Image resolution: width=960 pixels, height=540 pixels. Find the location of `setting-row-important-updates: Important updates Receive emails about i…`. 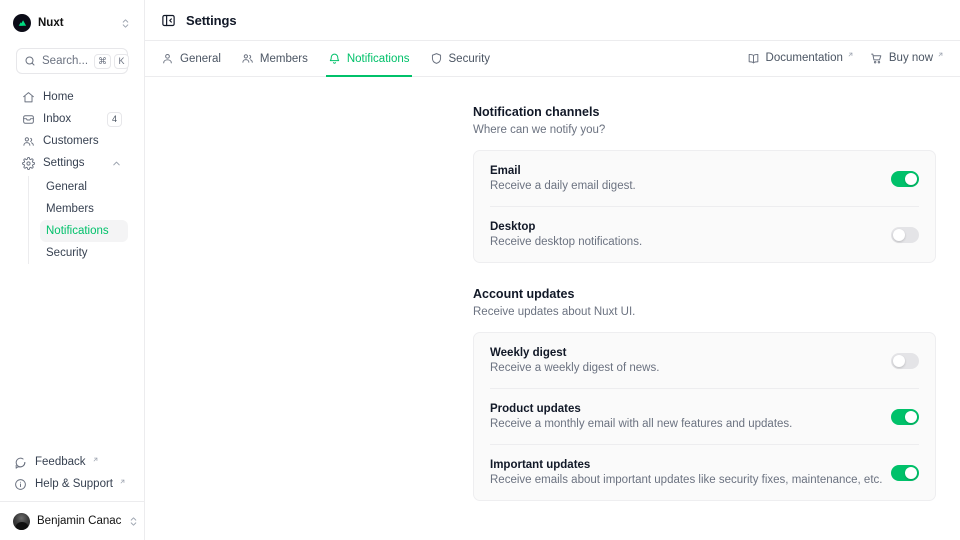

setting-row-important-updates: Important updates Receive emails about i… is located at coordinates (704, 472).